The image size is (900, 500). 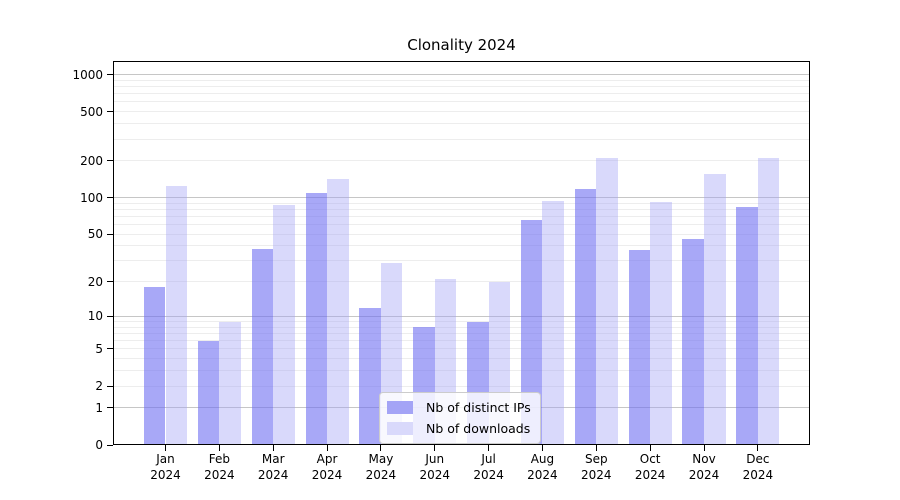 What do you see at coordinates (99, 445) in the screenshot?
I see `y-tick-label: 0` at bounding box center [99, 445].